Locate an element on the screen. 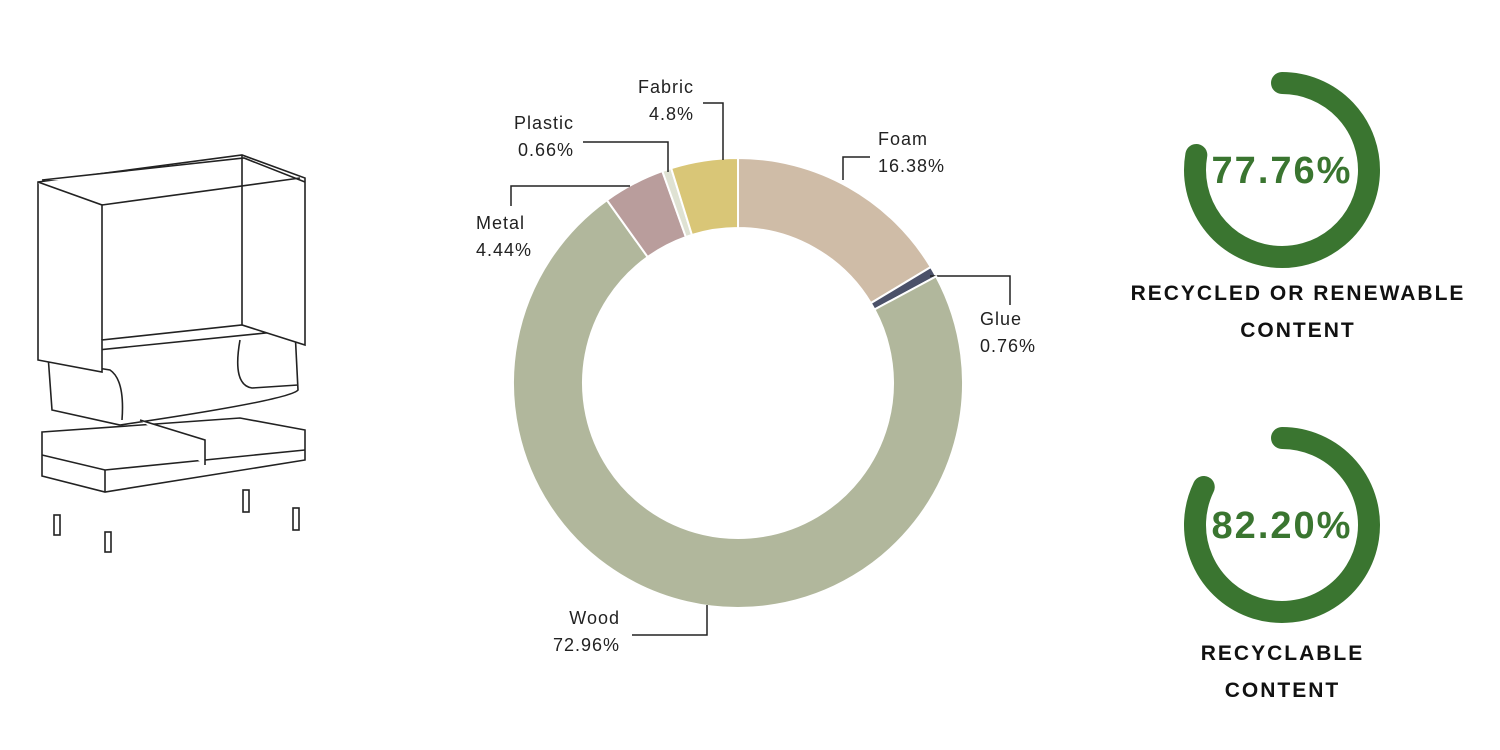 This screenshot has width=1500, height=750. gauge-value: 77.76% is located at coordinates (1282, 171).